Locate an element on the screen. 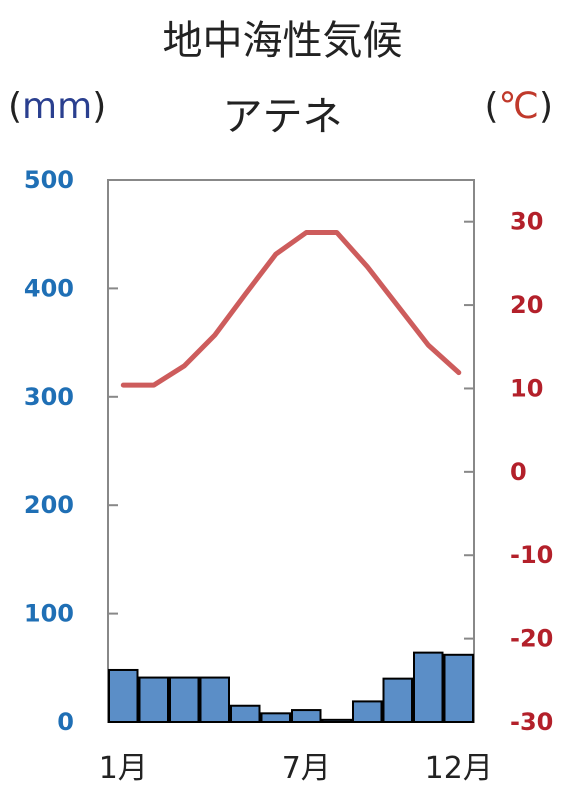 The height and width of the screenshot is (787, 565). temperature-unit: ℃ is located at coordinates (518, 106).